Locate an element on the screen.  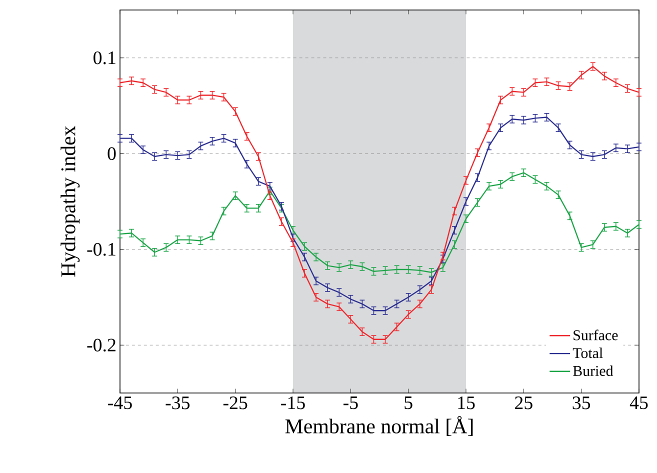
x-tick-label: -15 is located at coordinates (293, 403).